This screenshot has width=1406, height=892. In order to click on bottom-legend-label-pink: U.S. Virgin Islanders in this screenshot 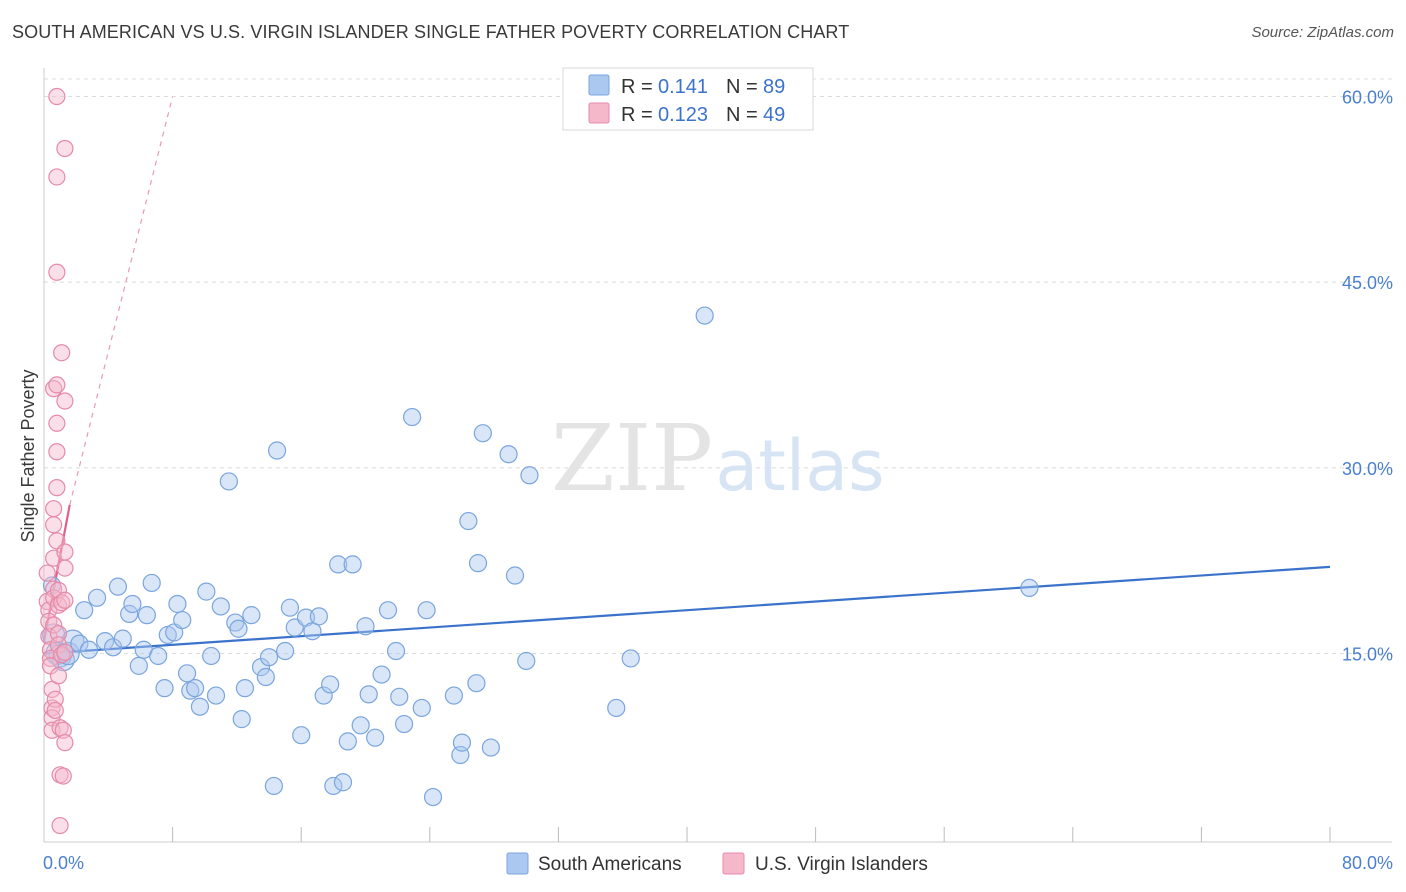, I will do `click(841, 864)`.